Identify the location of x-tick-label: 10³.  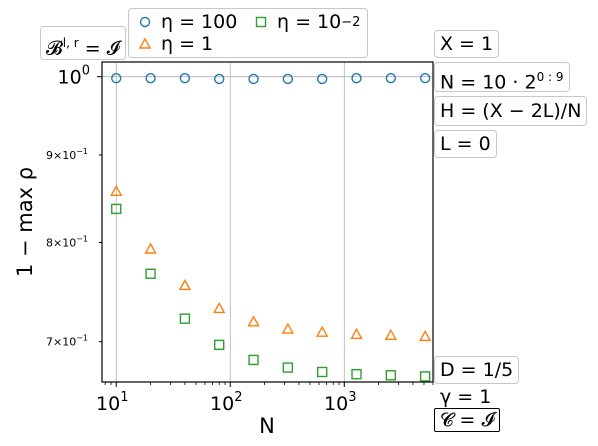
(340, 402).